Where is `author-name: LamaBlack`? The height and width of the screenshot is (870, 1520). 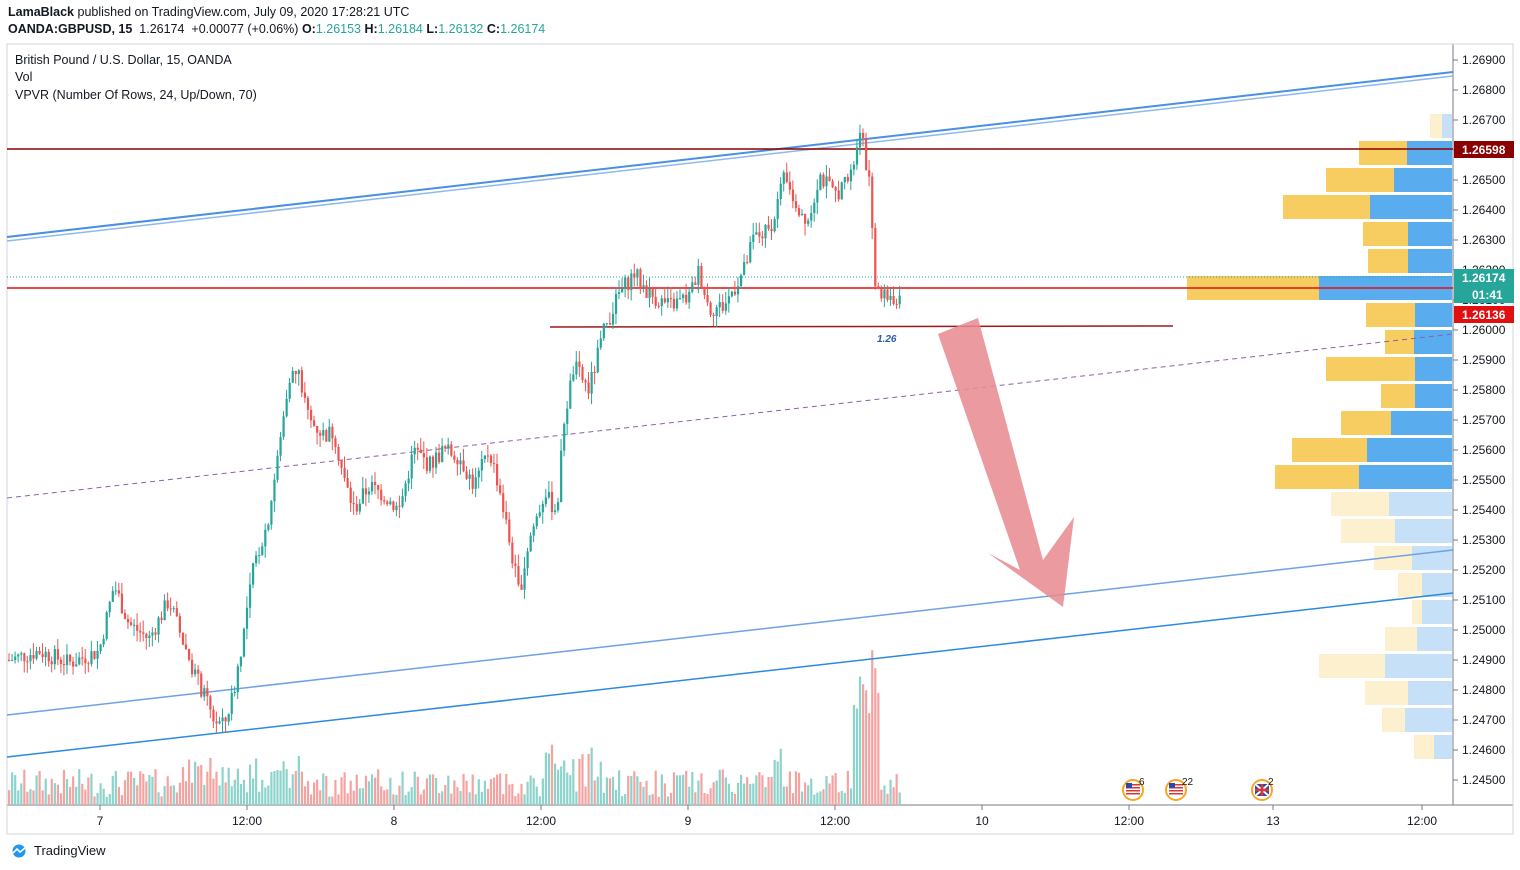
author-name: LamaBlack is located at coordinates (41, 12).